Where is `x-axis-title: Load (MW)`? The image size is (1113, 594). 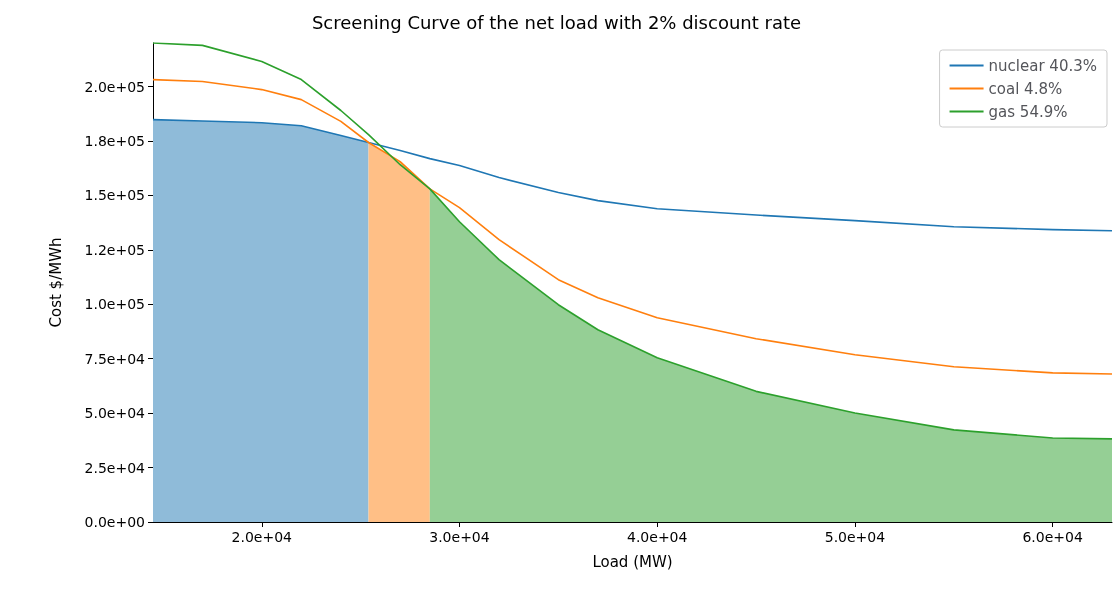 x-axis-title: Load (MW) is located at coordinates (632, 561).